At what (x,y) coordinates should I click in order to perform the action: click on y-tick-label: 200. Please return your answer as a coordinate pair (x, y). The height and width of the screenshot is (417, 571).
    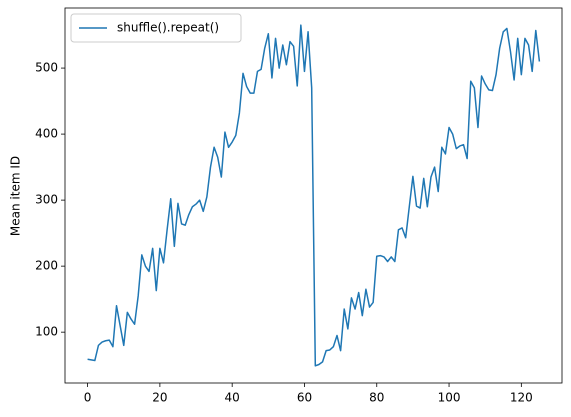
    Looking at the image, I should click on (46, 266).